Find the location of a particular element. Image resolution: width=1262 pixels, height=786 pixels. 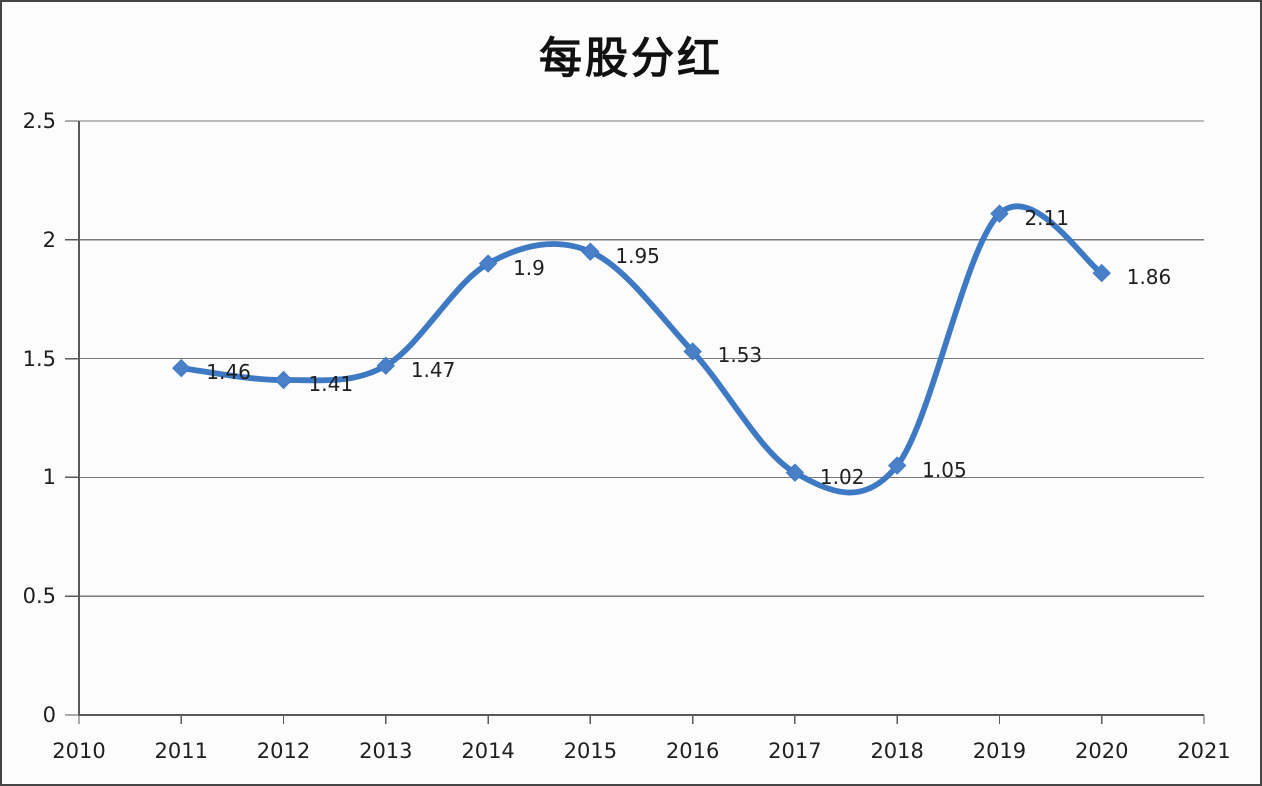

chart-title: 每股分红 is located at coordinates (631, 59).